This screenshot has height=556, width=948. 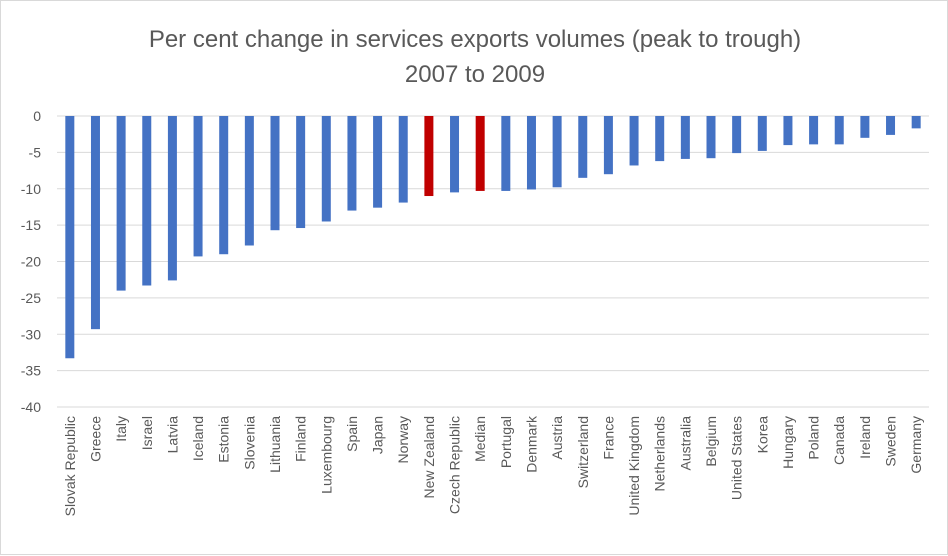 What do you see at coordinates (326, 455) in the screenshot?
I see `x-category-label: Luxembourg` at bounding box center [326, 455].